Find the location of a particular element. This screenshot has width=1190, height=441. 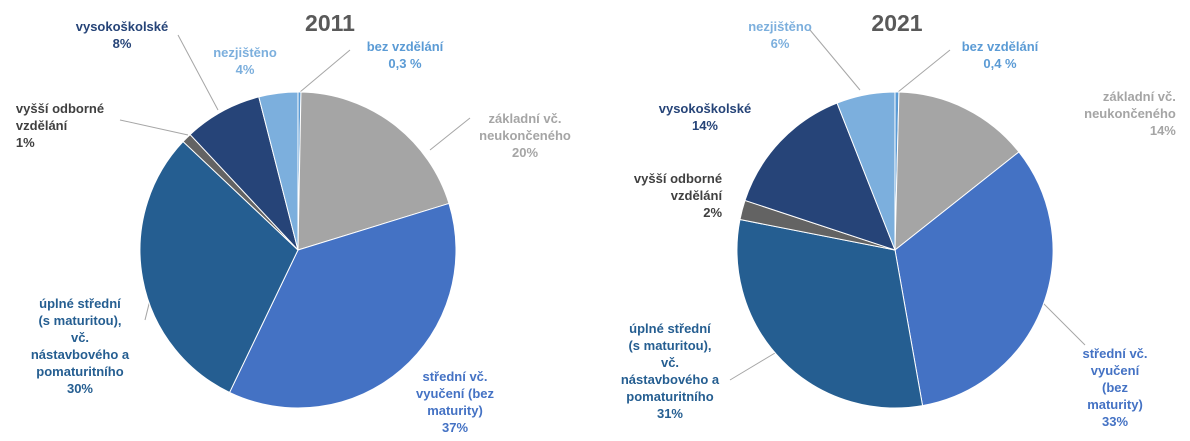

value-label: 2% is located at coordinates (713, 212).